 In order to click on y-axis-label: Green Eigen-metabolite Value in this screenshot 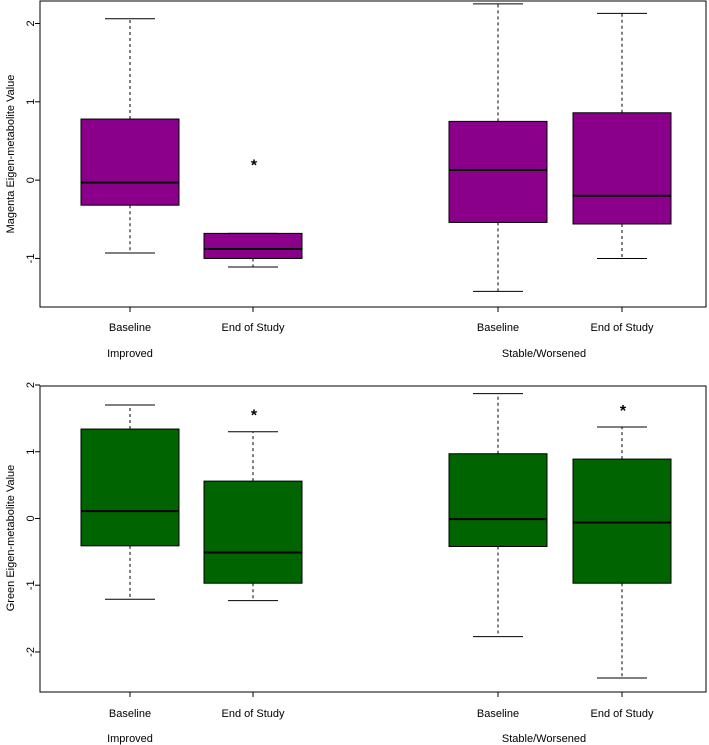, I will do `click(11, 538)`.